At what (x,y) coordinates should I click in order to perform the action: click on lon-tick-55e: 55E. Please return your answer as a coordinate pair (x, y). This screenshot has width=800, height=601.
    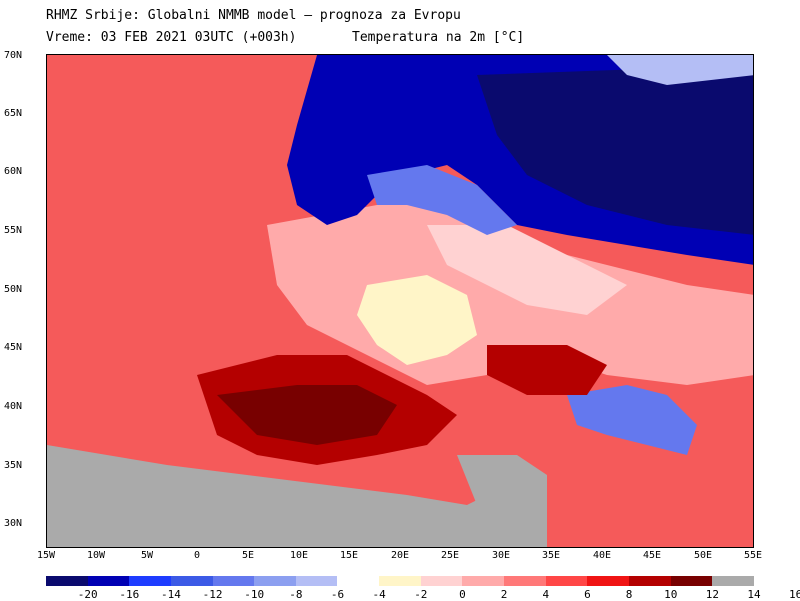
    Looking at the image, I should click on (753, 555).